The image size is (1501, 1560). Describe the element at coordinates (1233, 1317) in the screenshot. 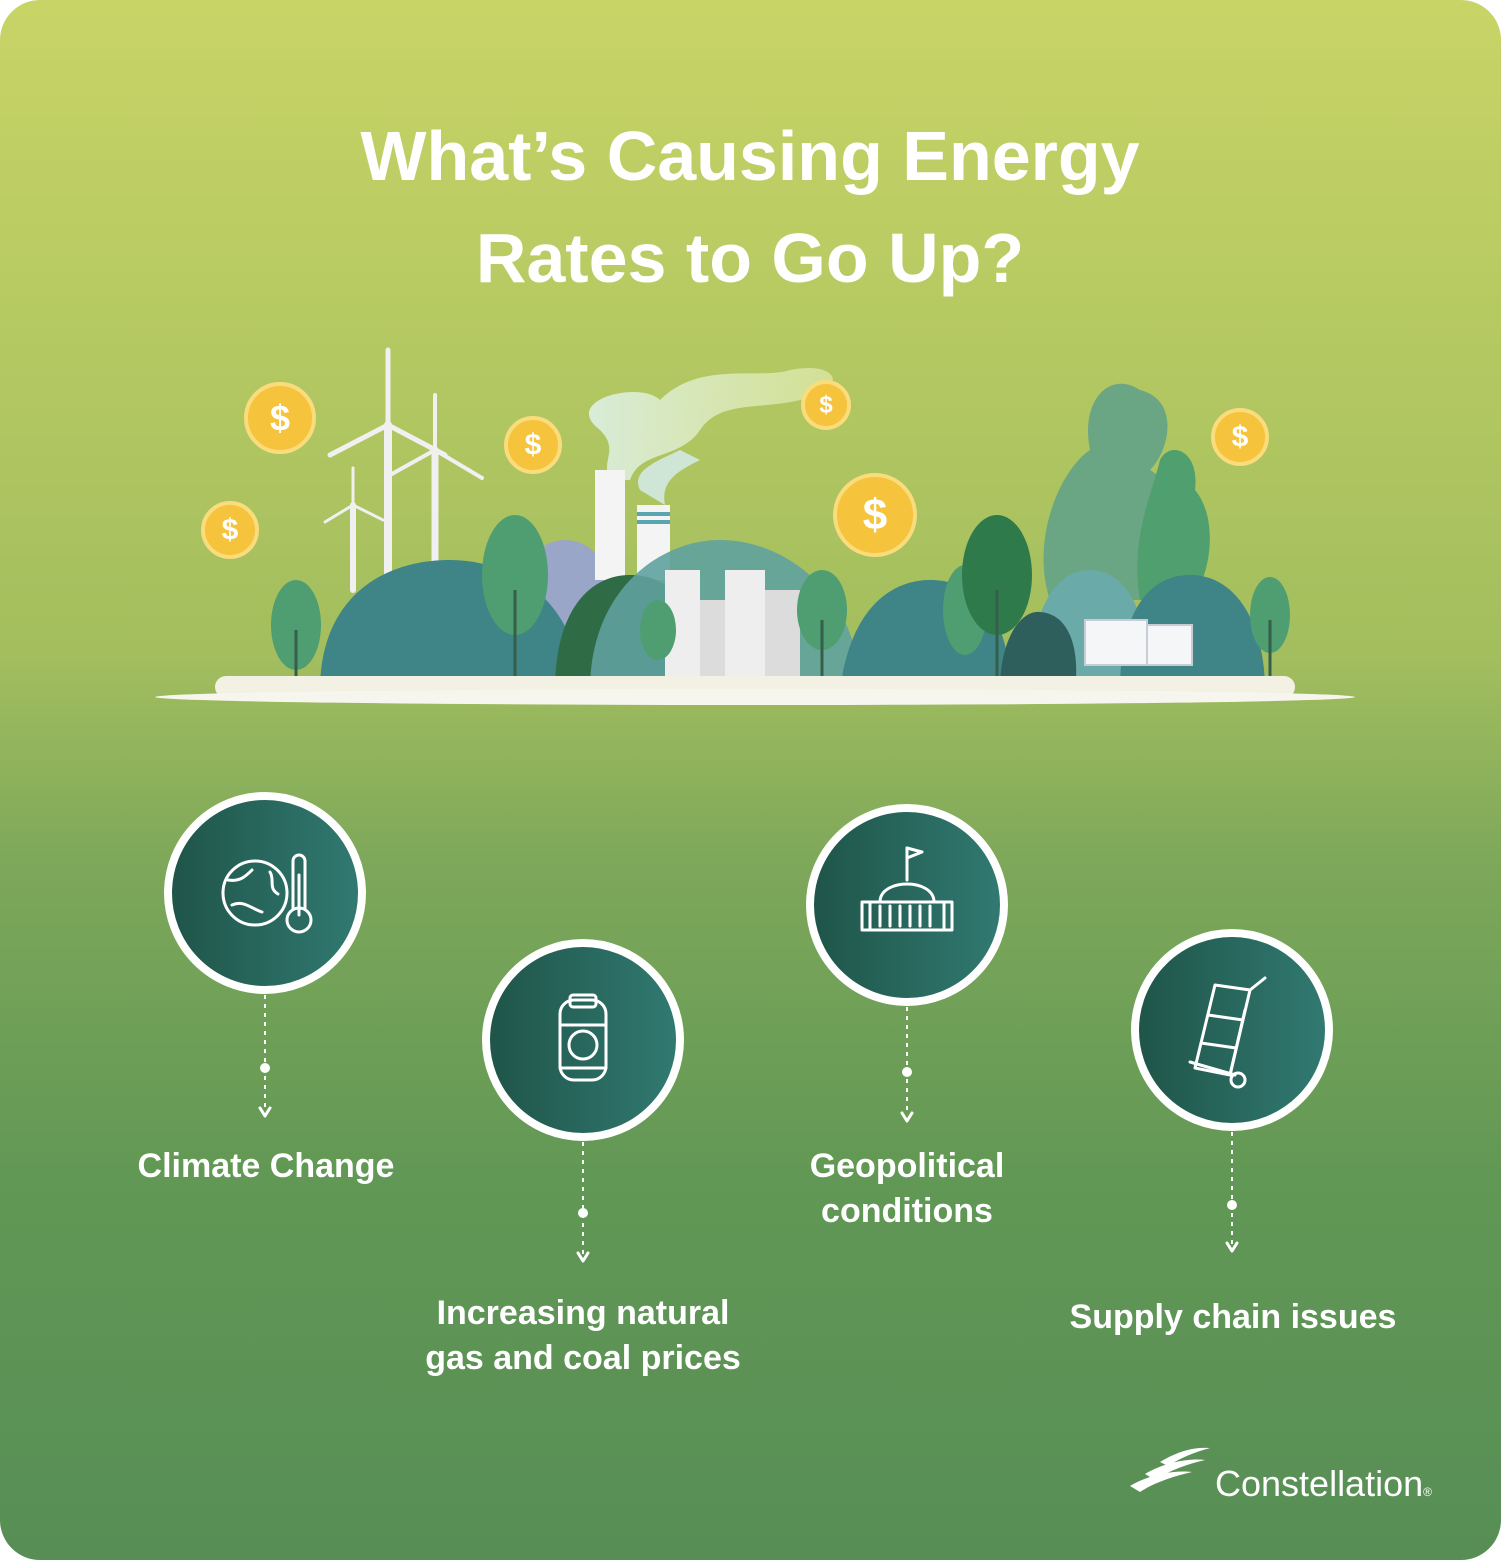

I see `cause-label: Supply chain issues` at that location.